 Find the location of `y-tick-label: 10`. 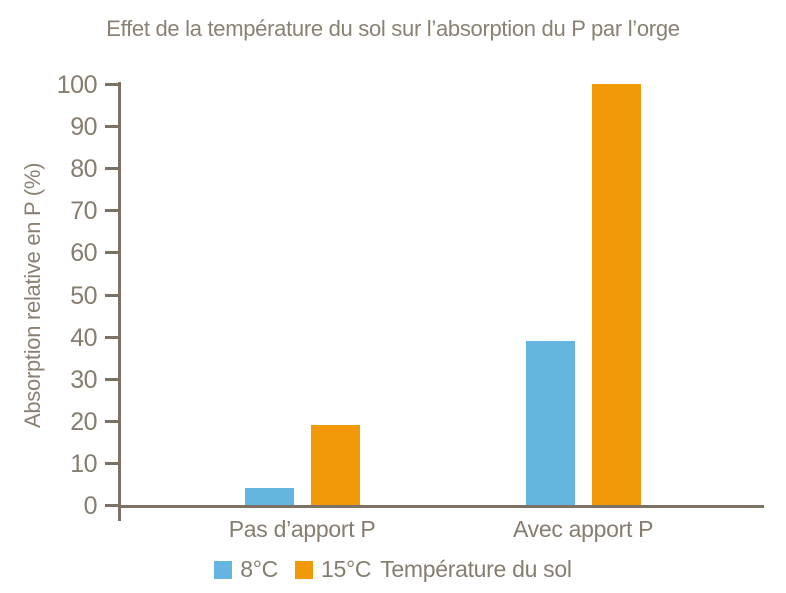

y-tick-label: 10 is located at coordinates (83, 463).